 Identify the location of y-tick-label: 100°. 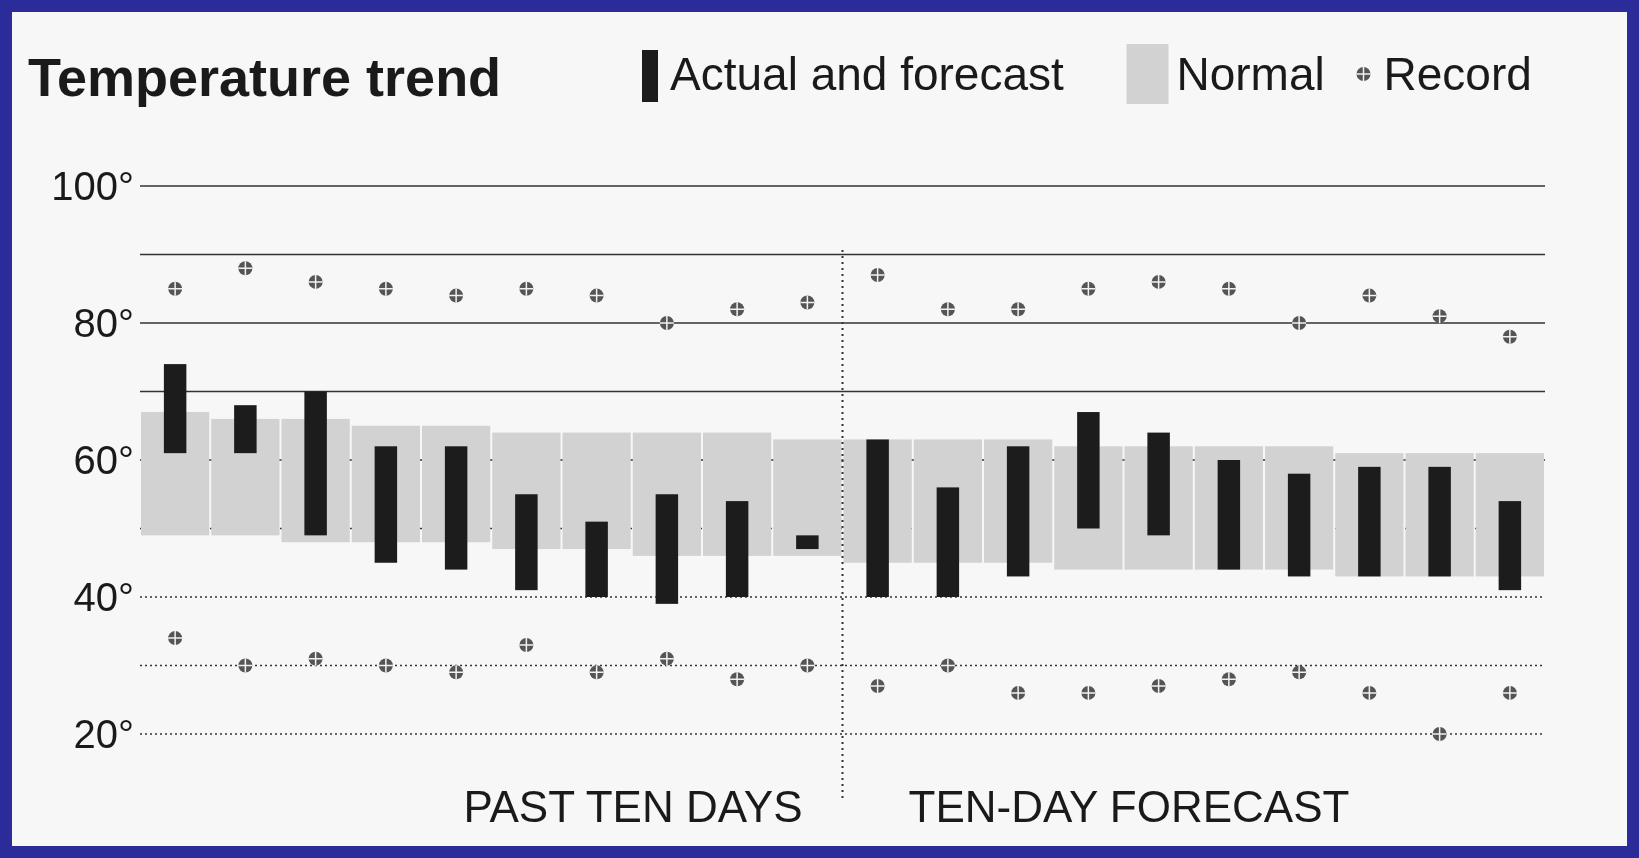
(92, 186).